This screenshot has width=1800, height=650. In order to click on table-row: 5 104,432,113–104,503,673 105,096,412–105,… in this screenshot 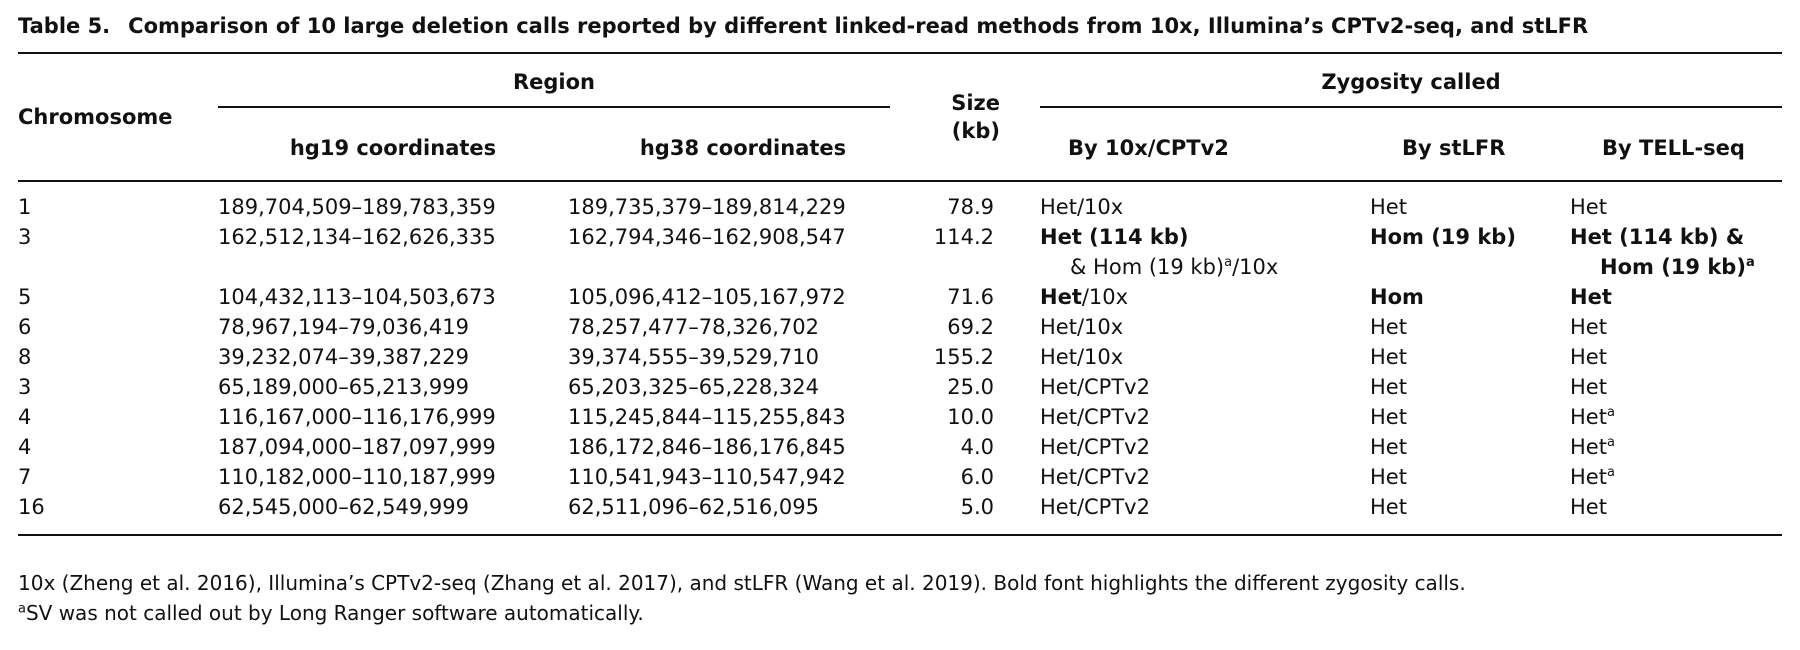, I will do `click(900, 297)`.